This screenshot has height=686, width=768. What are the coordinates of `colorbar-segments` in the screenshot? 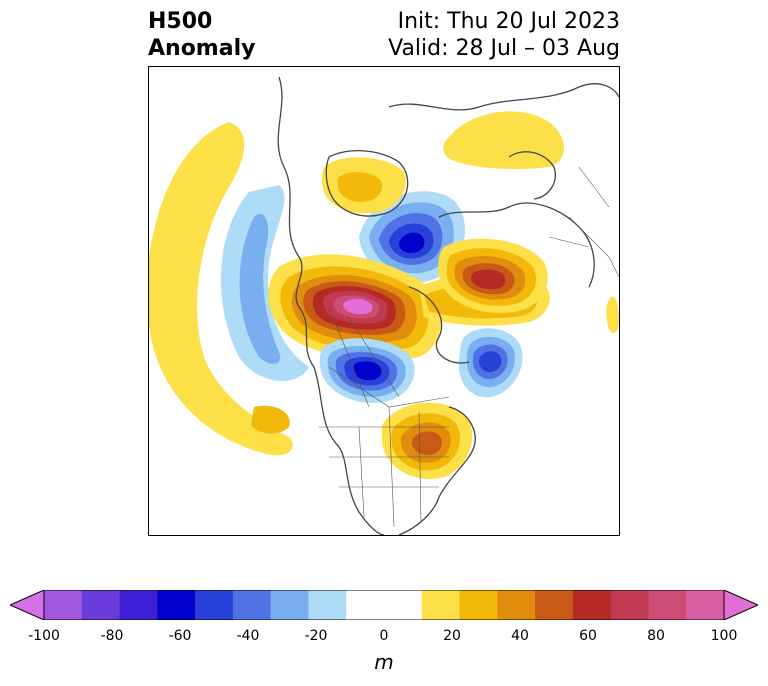 It's located at (384, 605).